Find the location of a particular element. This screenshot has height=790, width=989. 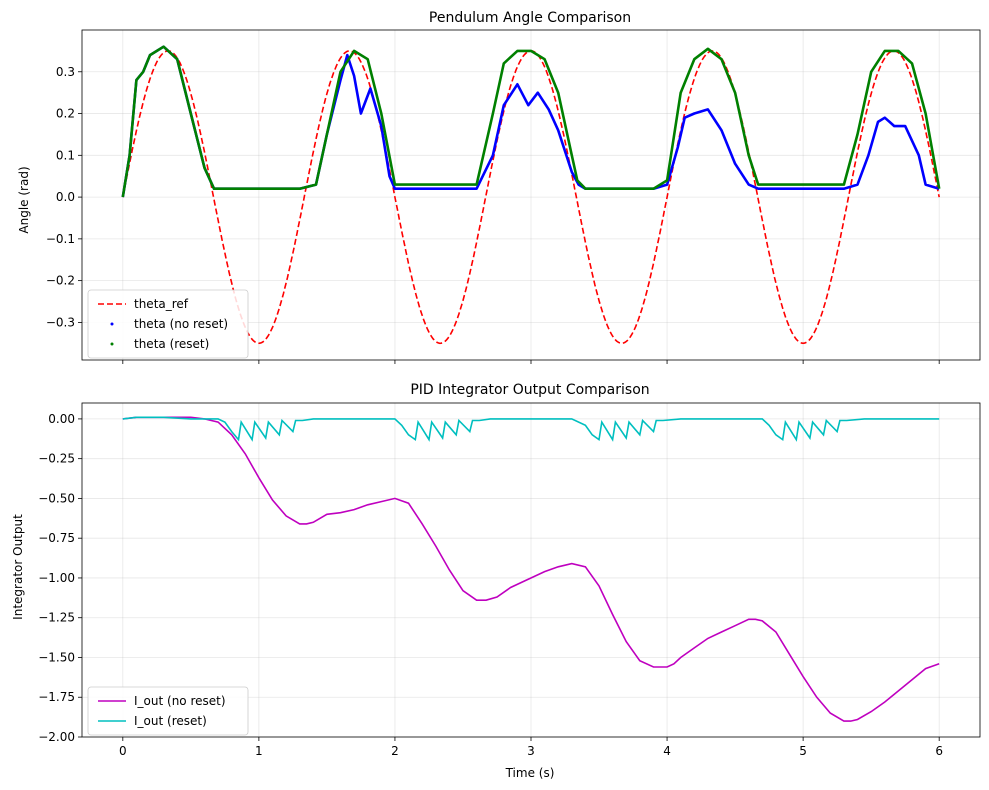

x-tick-label: 5 is located at coordinates (803, 751).